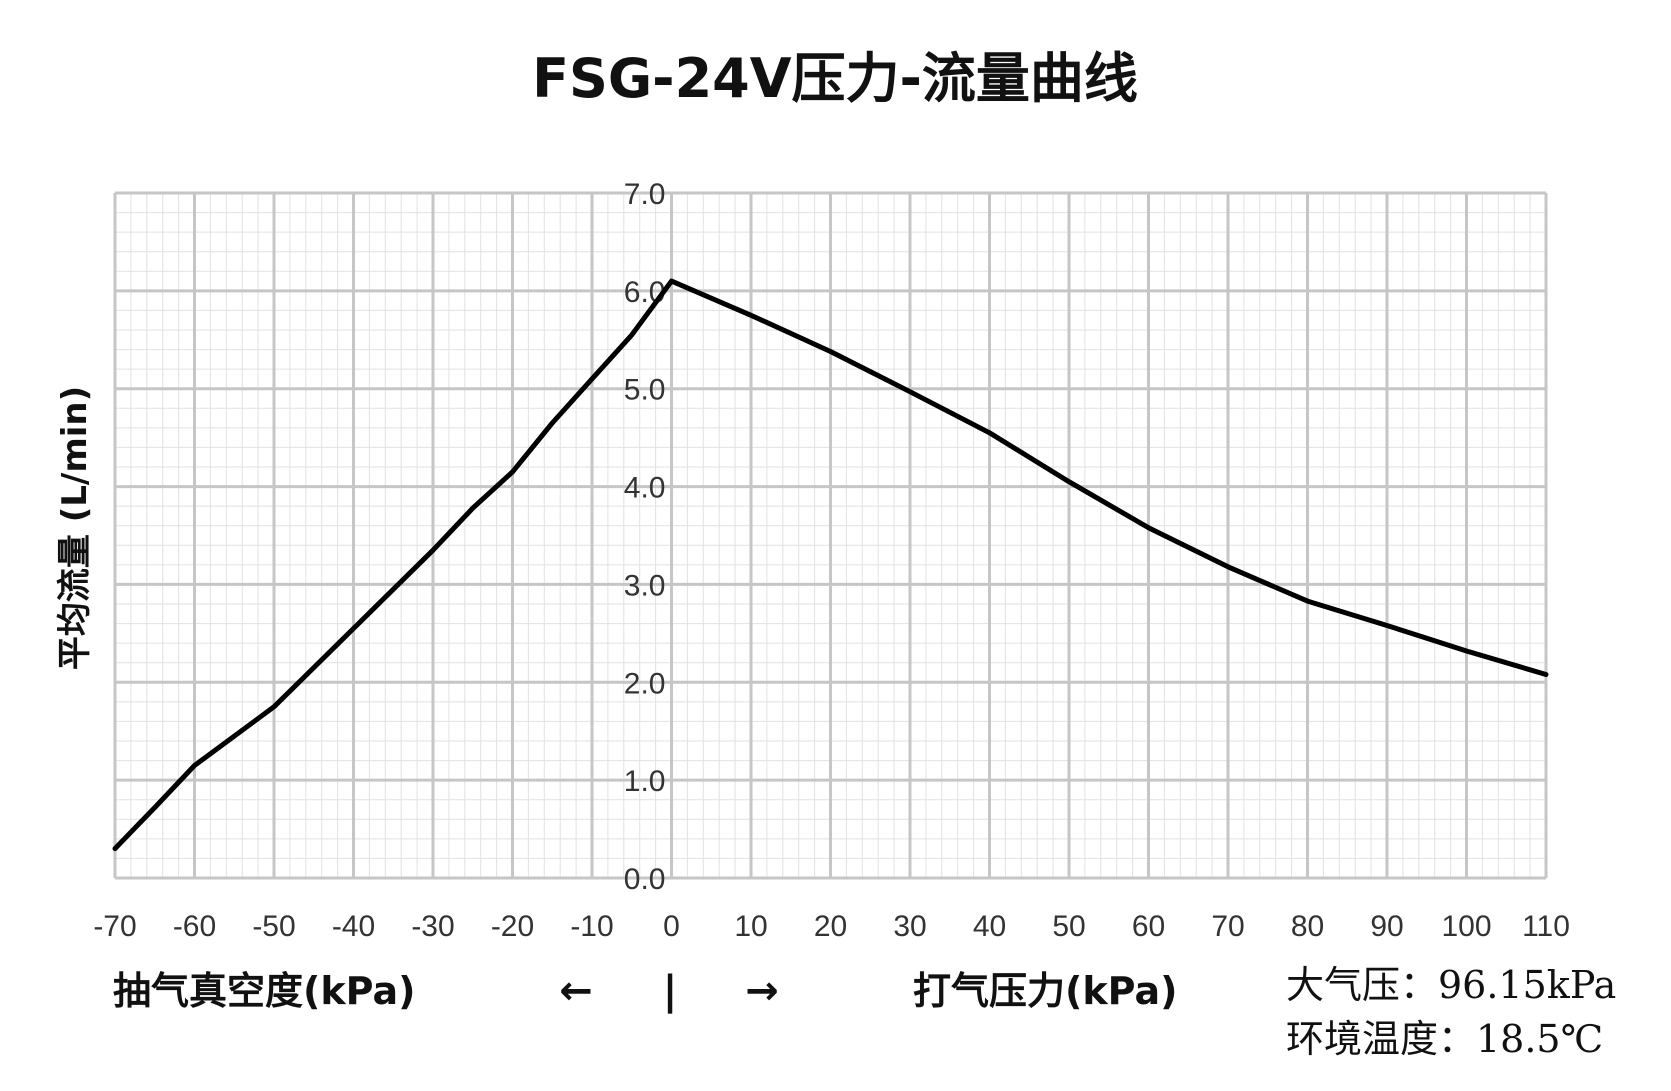  I want to click on atmospheric-pressure-note: 大气压：96.15kPa, so click(1451, 985).